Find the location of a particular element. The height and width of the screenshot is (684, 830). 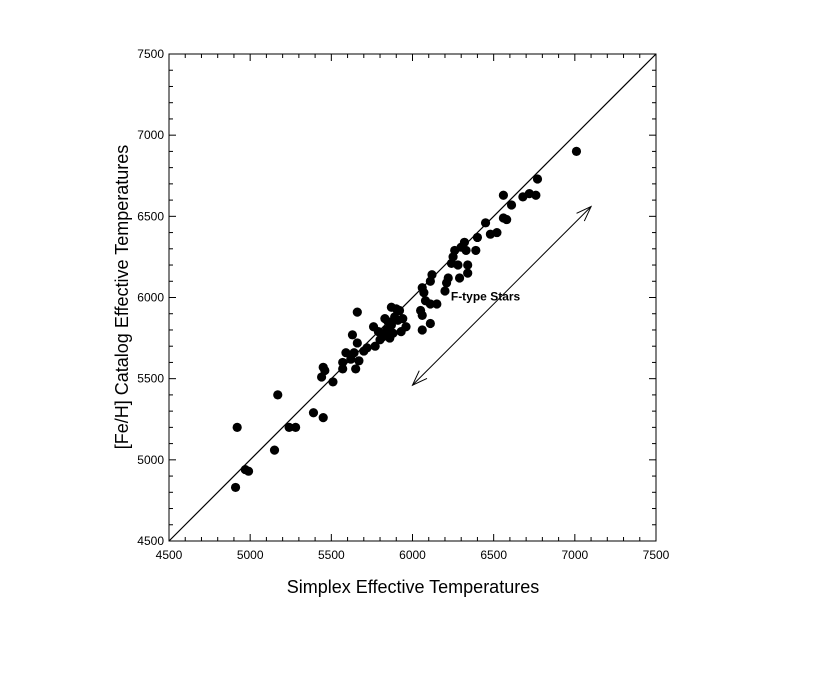

x-tick-label: 5000 is located at coordinates (250, 555).